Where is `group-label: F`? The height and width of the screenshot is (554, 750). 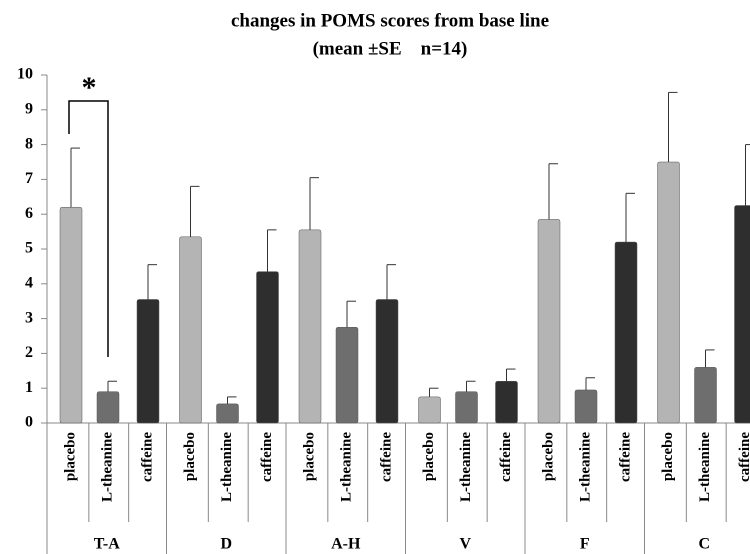
group-label: F is located at coordinates (585, 544).